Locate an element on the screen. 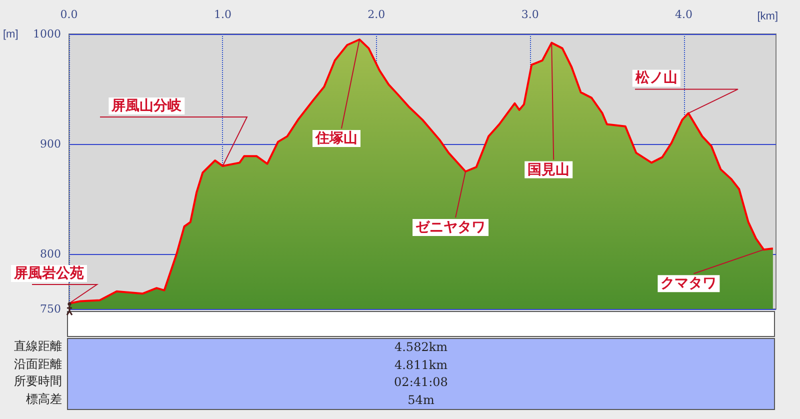  x-tick-label: 2.0 is located at coordinates (377, 14).